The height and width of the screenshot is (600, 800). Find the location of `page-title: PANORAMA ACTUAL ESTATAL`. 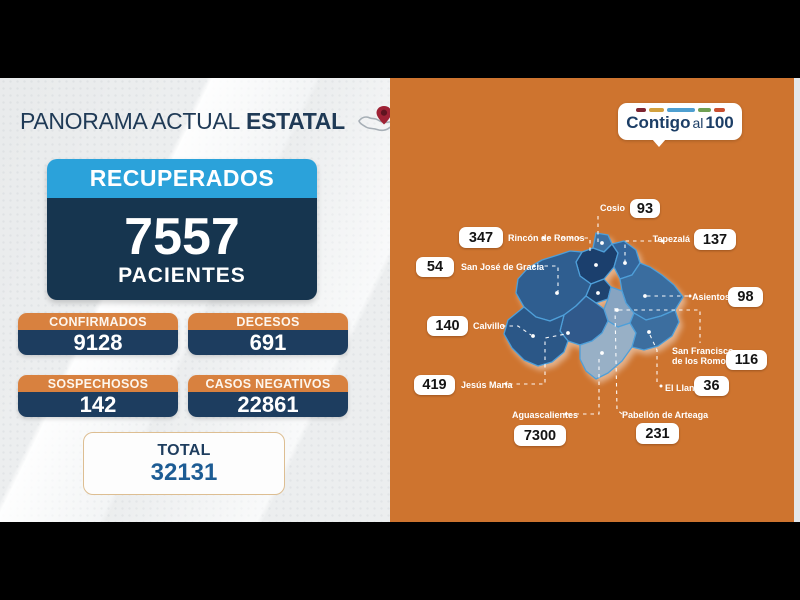

page-title: PANORAMA ACTUAL ESTATAL is located at coordinates (208, 121).